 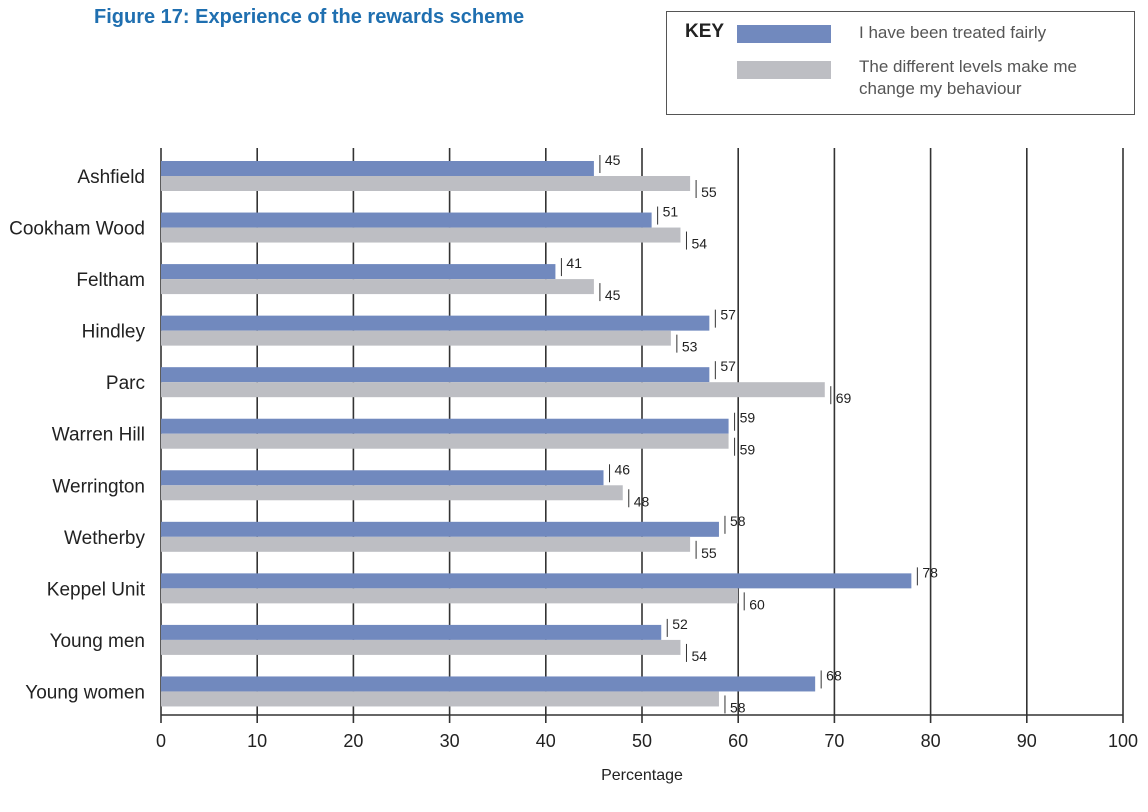 I want to click on value-label: 60, so click(x=757, y=604).